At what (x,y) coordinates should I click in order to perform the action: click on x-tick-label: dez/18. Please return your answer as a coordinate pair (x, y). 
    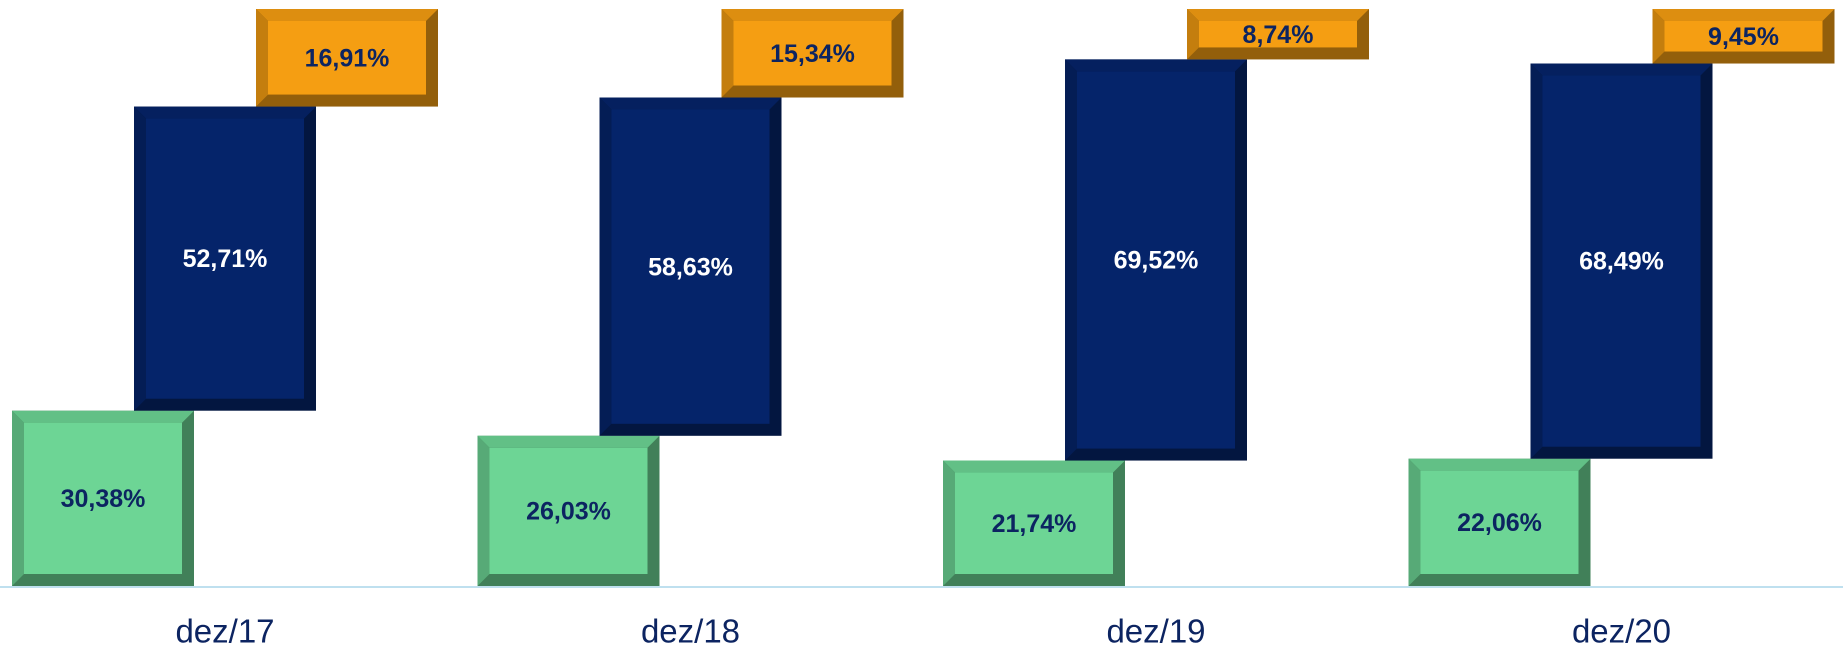
    Looking at the image, I should click on (690, 631).